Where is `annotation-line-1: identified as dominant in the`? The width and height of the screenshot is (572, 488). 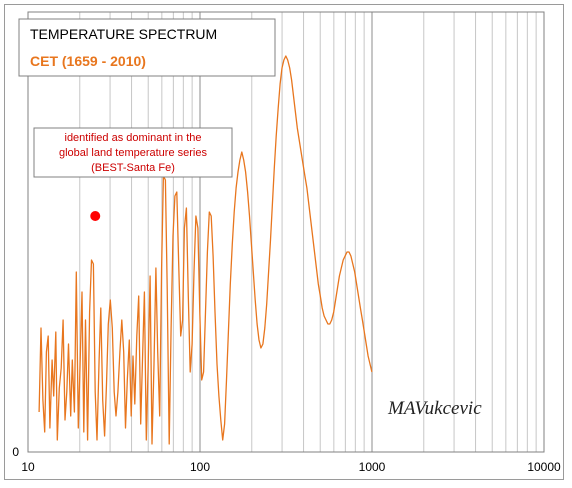
annotation-line-1: identified as dominant in the is located at coordinates (133, 138).